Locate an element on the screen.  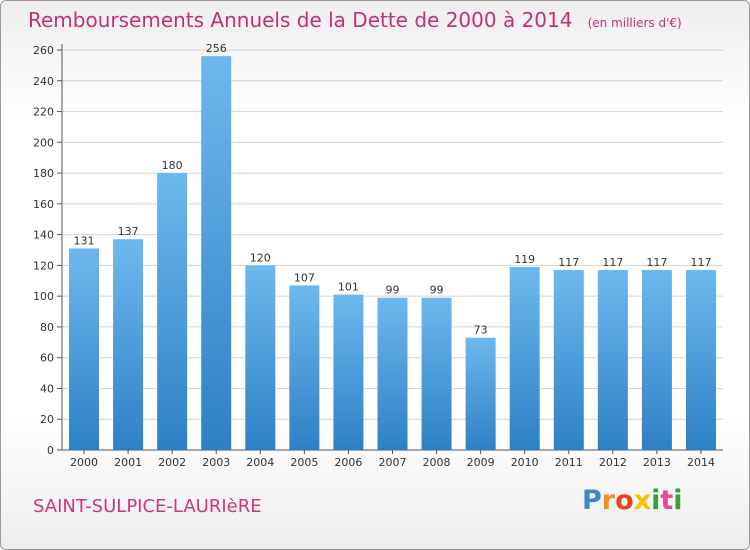
y-tick-label: 180 is located at coordinates (43, 173).